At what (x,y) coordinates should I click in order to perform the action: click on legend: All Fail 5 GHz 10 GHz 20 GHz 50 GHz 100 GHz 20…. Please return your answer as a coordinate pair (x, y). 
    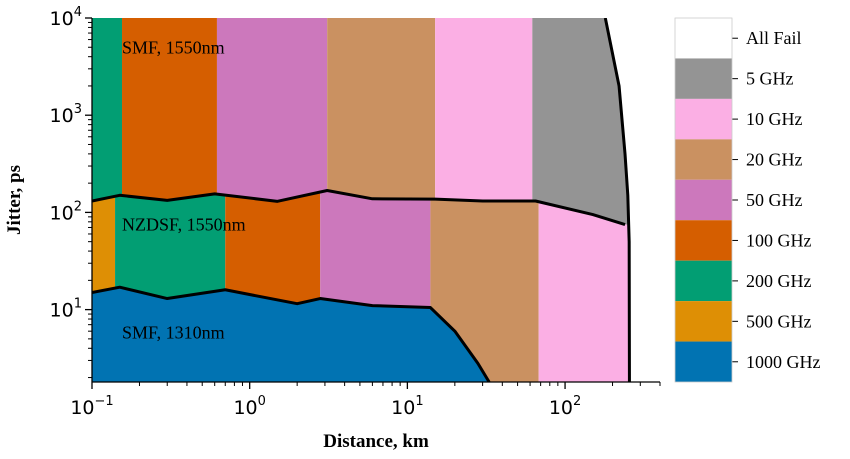
    Looking at the image, I should click on (747, 200).